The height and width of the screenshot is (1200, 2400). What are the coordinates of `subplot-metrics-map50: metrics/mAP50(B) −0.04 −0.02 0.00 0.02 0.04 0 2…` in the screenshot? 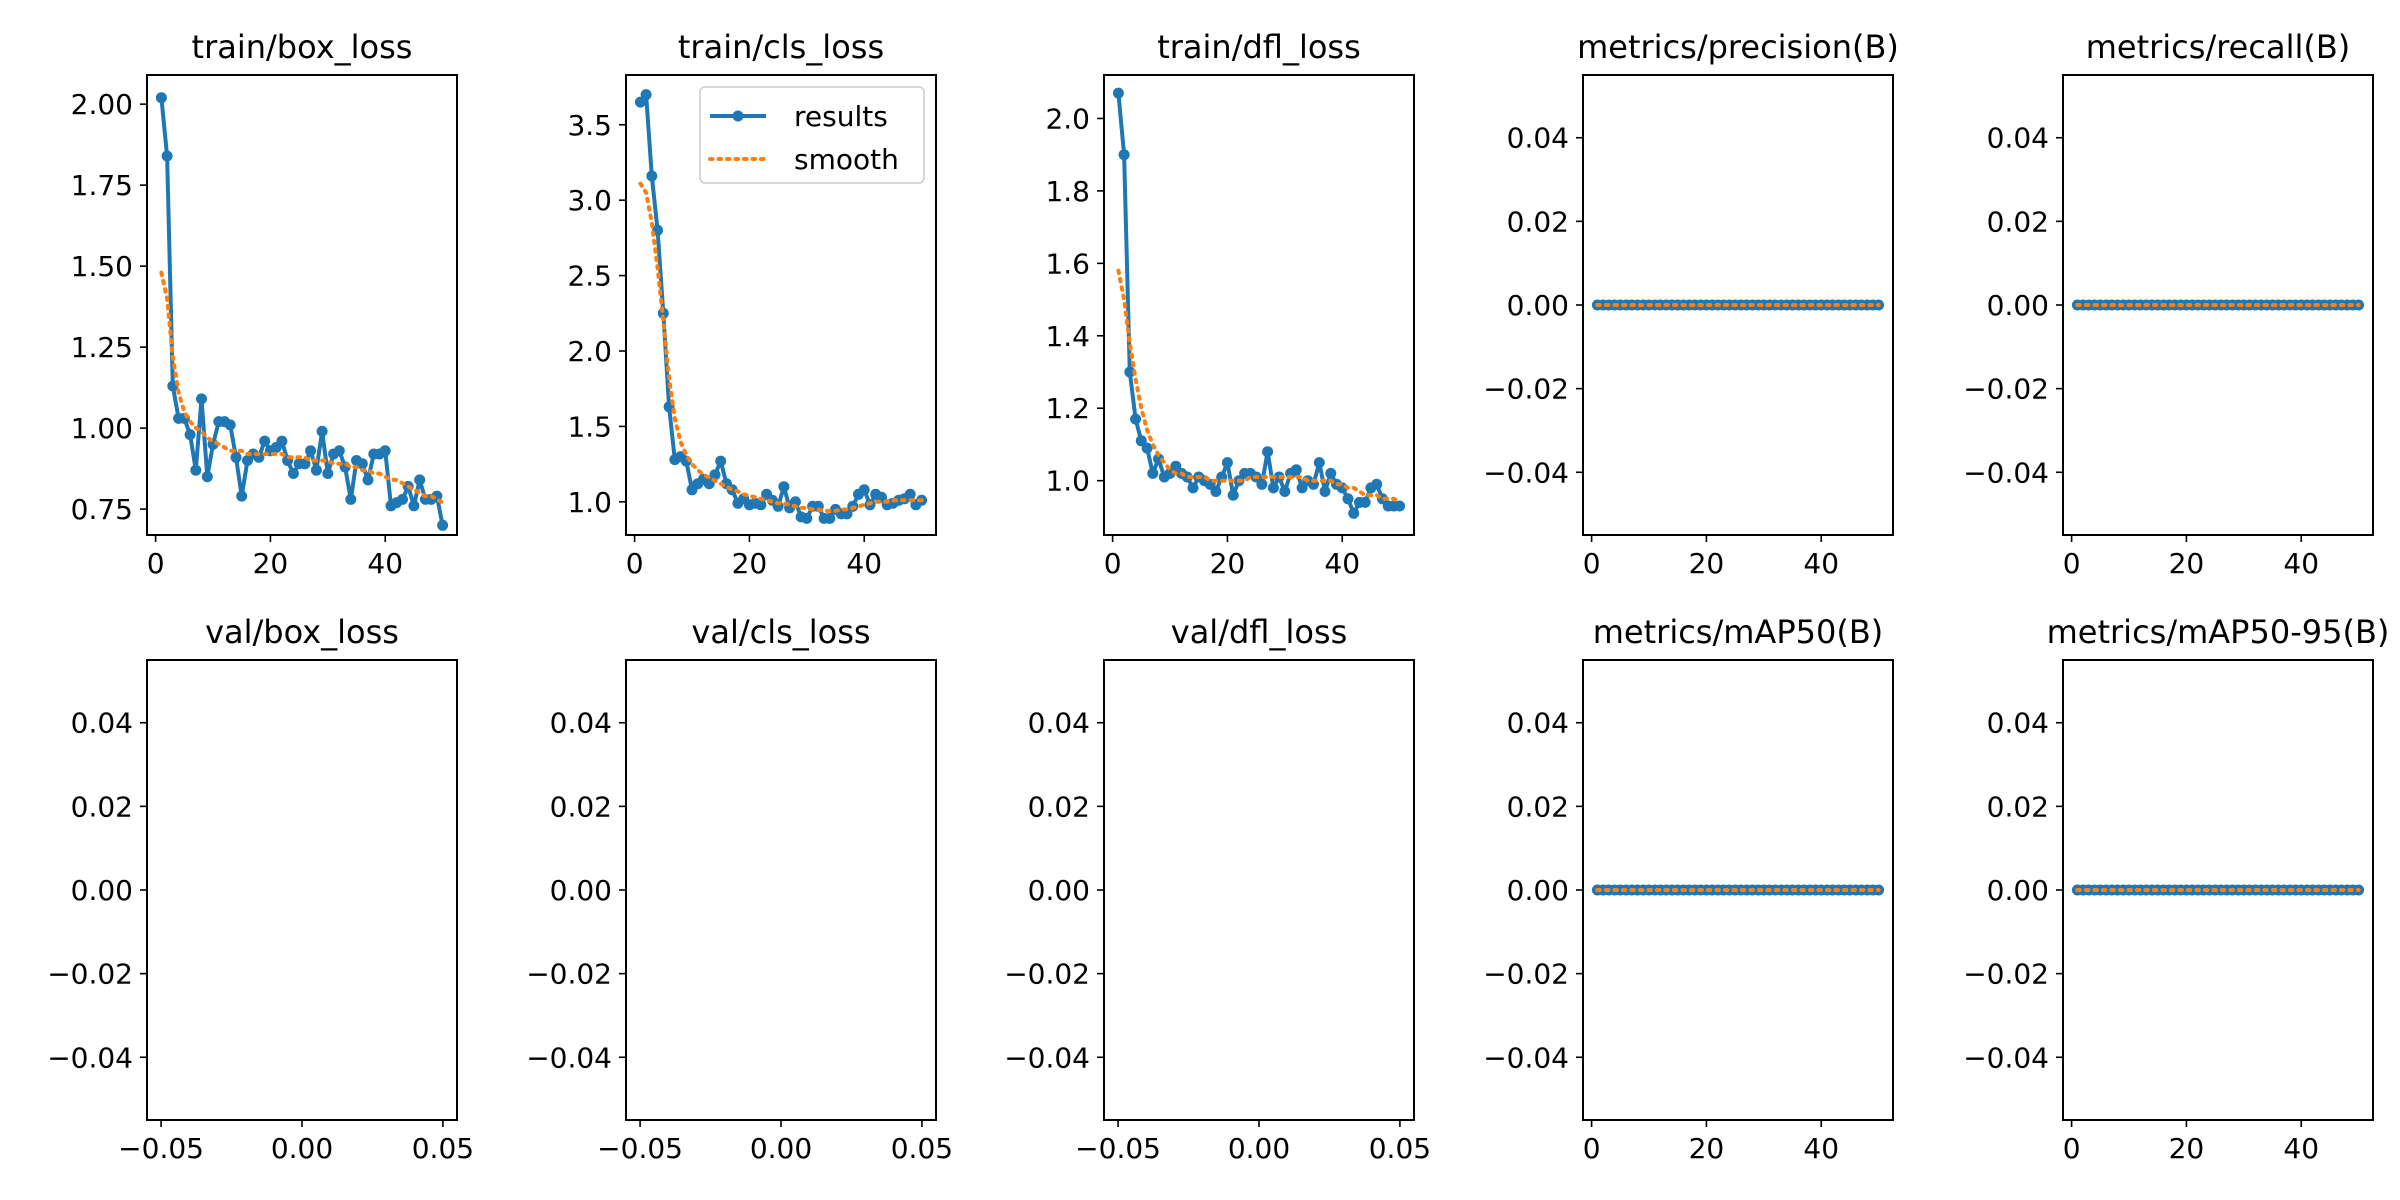 It's located at (1688, 889).